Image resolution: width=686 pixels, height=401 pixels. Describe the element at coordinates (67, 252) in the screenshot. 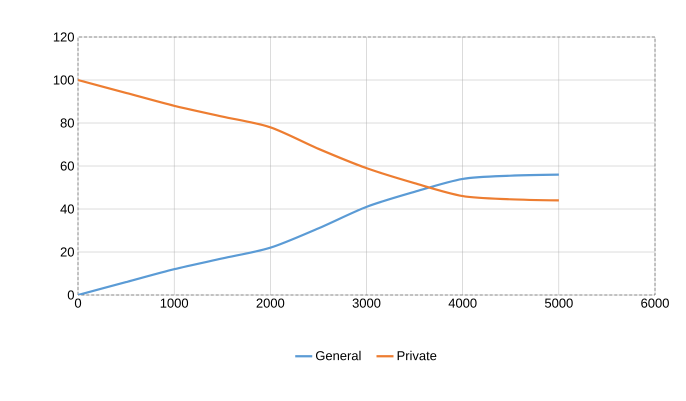

I see `y-tick-label: 20` at that location.